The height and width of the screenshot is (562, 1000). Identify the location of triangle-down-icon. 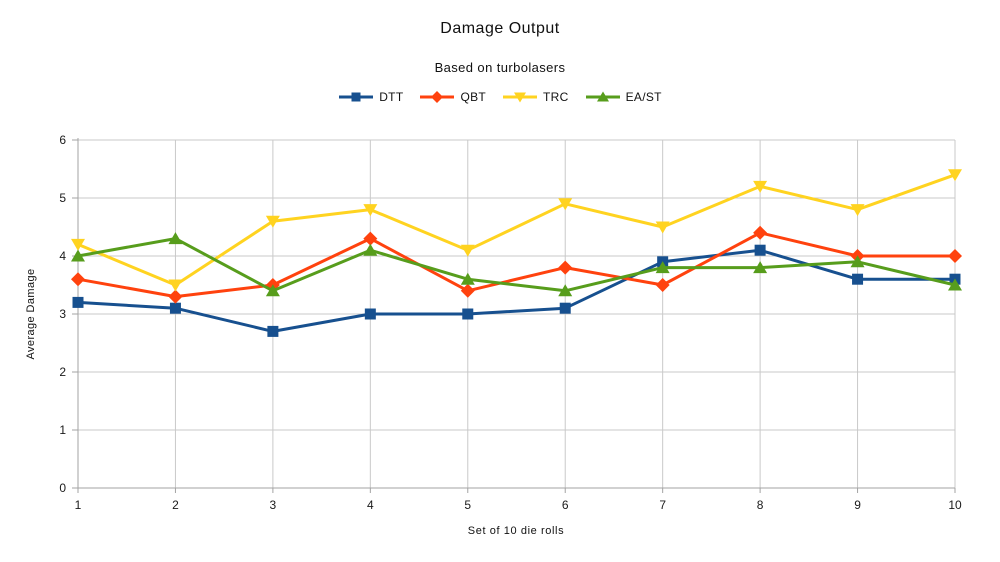
(520, 97).